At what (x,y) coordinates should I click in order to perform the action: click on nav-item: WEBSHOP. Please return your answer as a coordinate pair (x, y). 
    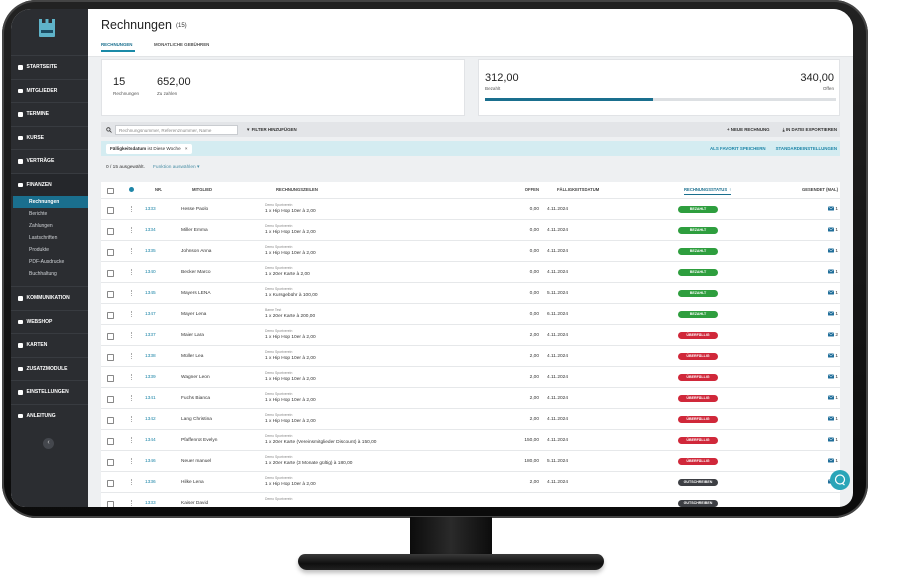
    Looking at the image, I should click on (49, 321).